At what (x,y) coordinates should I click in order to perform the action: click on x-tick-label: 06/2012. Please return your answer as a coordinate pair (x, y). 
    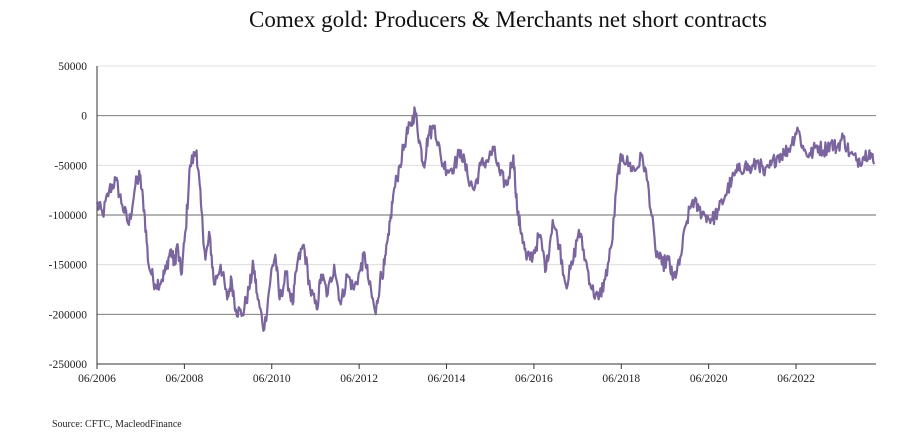
    Looking at the image, I should click on (359, 379).